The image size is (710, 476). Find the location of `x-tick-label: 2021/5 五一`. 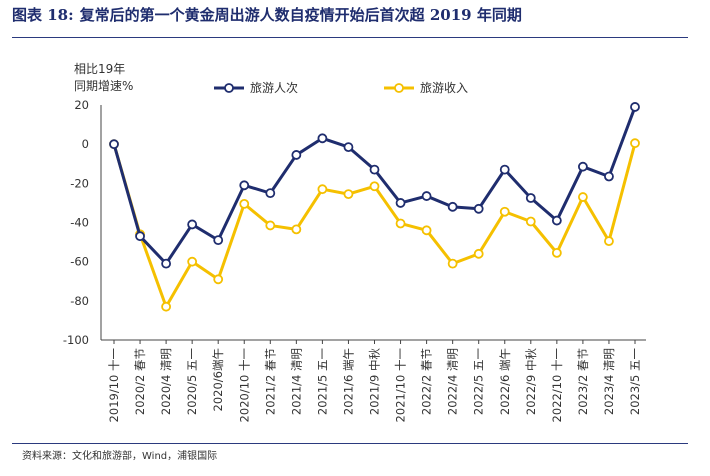

x-tick-label: 2021/5 五一 is located at coordinates (322, 382).